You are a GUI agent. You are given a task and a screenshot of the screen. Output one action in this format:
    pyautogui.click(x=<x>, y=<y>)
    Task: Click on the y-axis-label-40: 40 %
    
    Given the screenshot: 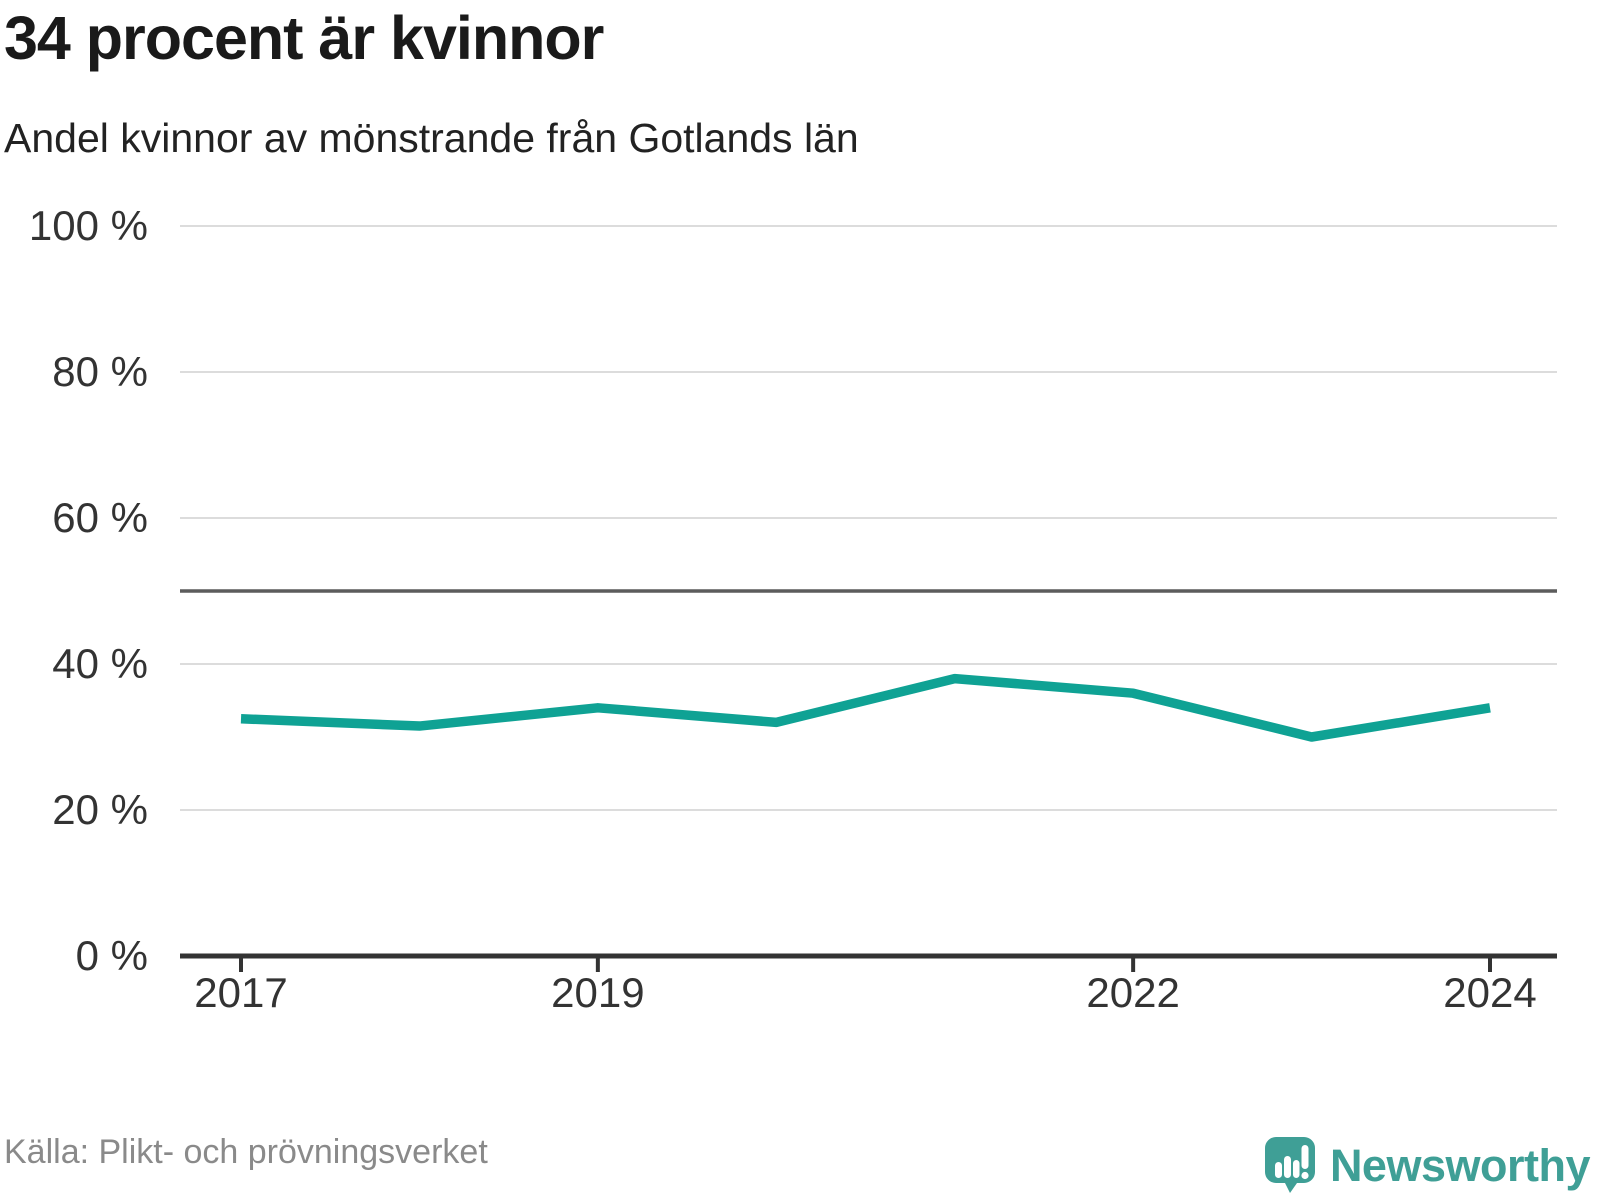 What is the action you would take?
    pyautogui.click(x=100, y=663)
    